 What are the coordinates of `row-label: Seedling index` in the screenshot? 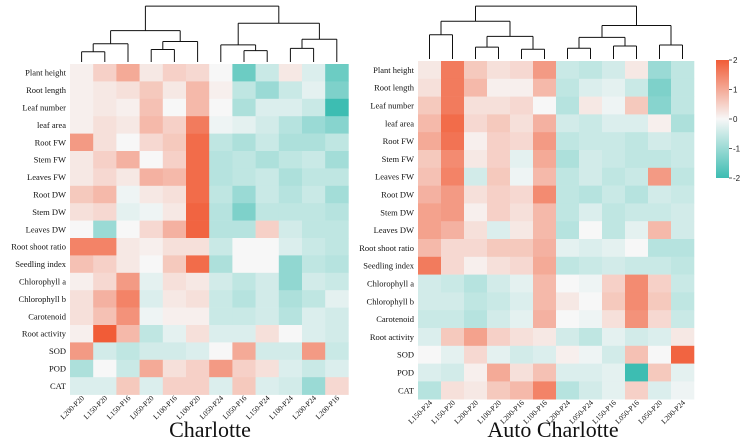 It's located at (389, 266).